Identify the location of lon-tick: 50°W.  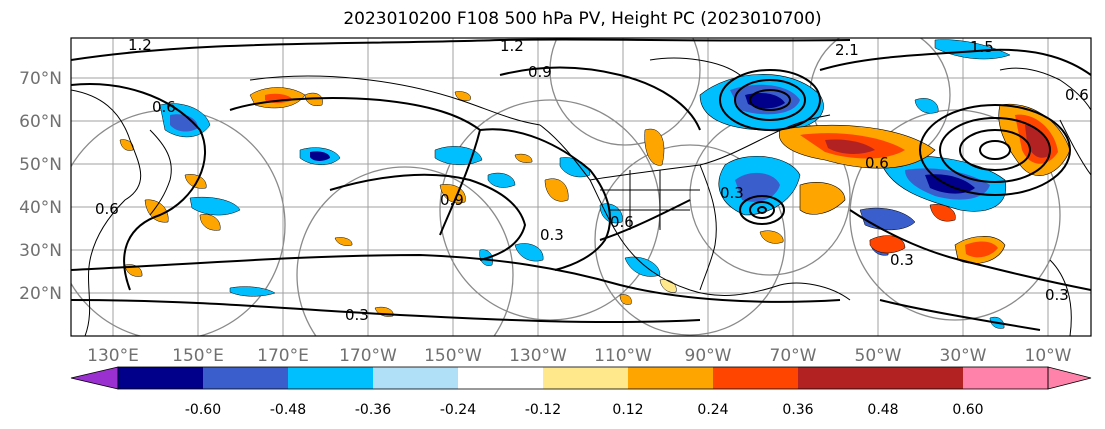
(878, 356).